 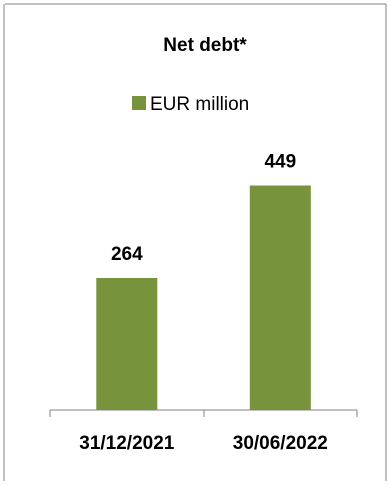 What do you see at coordinates (203, 443) in the screenshot?
I see `x-tick-labels-group: 31/12/2021 30/06/2022` at bounding box center [203, 443].